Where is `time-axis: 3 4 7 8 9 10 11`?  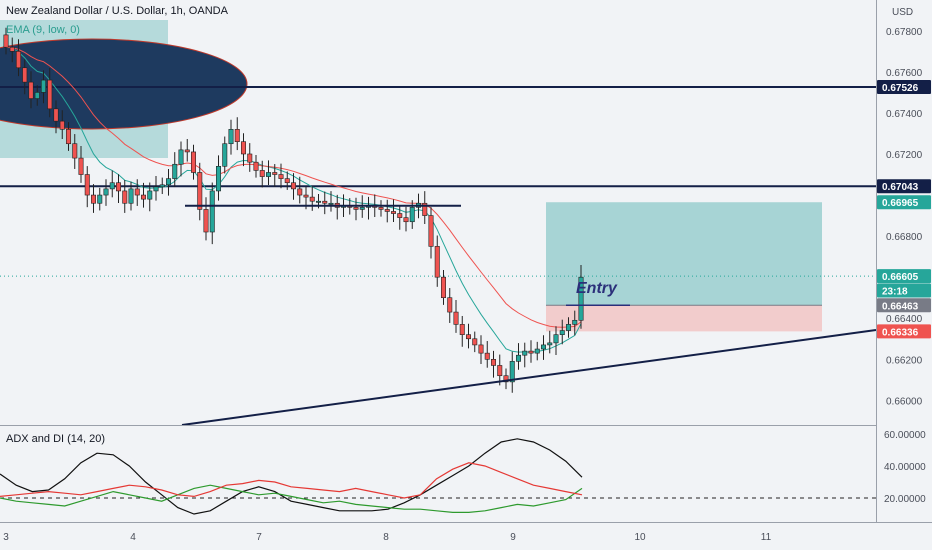 time-axis: 3 4 7 8 9 10 11 is located at coordinates (466, 536).